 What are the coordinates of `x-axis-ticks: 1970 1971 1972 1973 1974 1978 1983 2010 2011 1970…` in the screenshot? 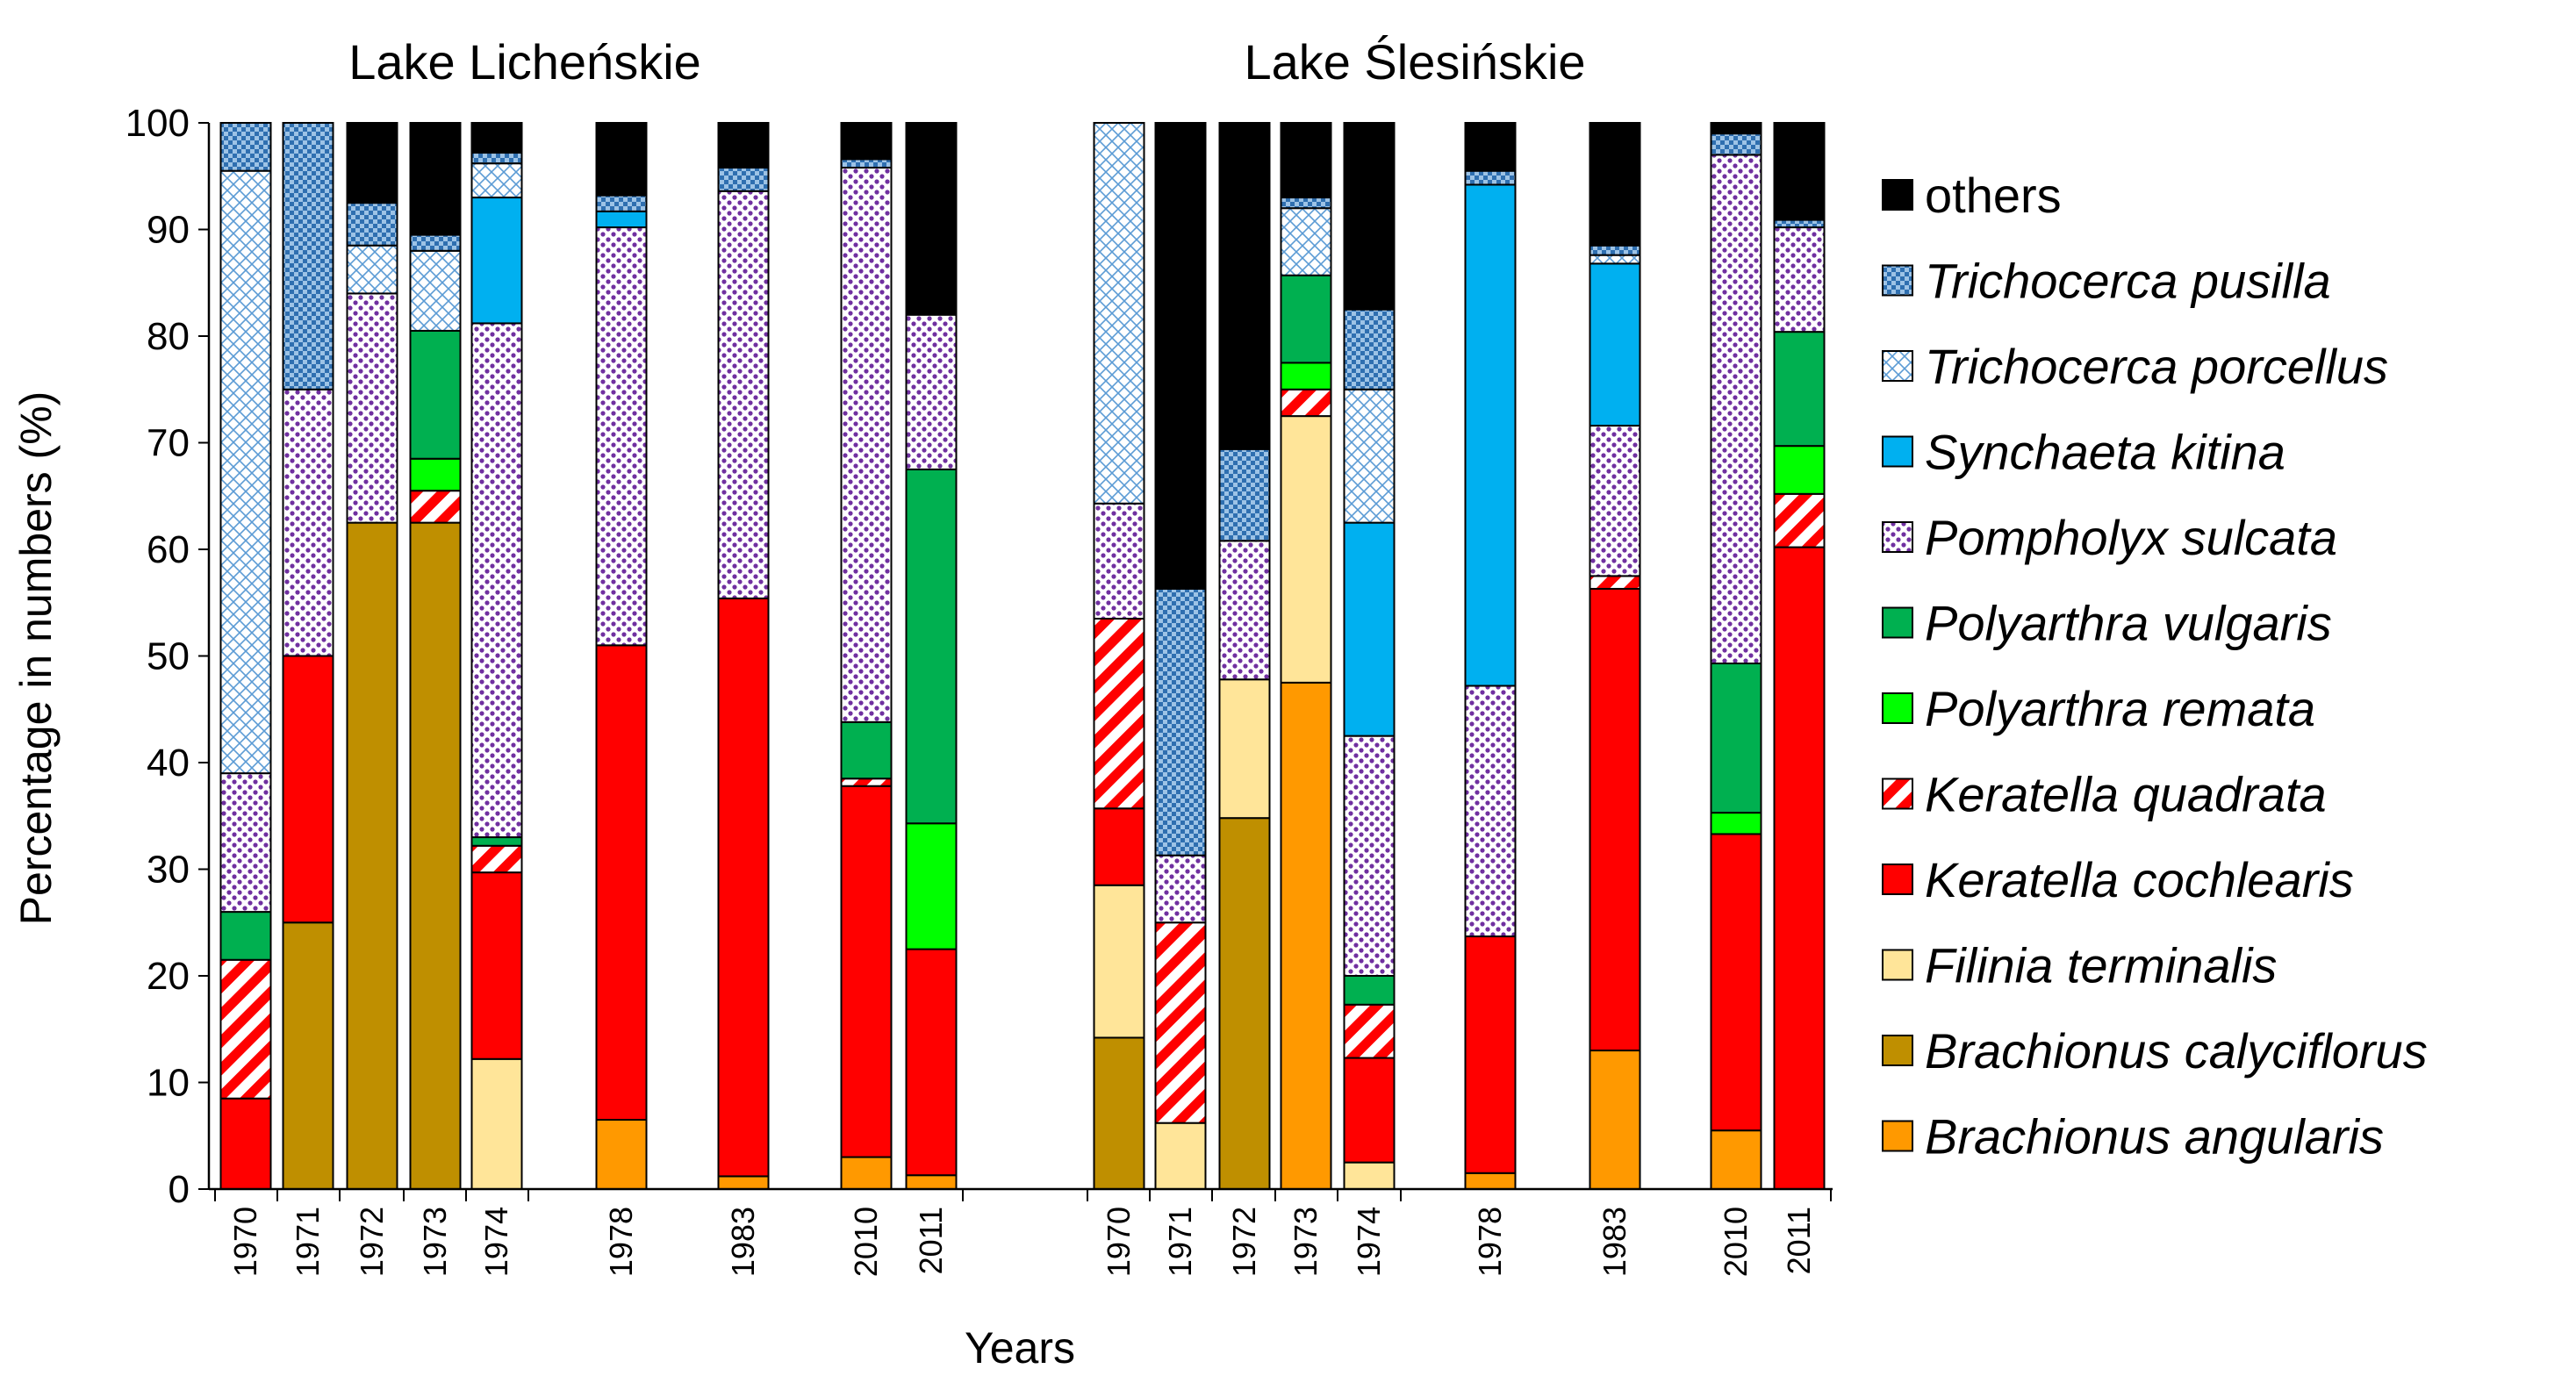 It's located at (1022, 1242).